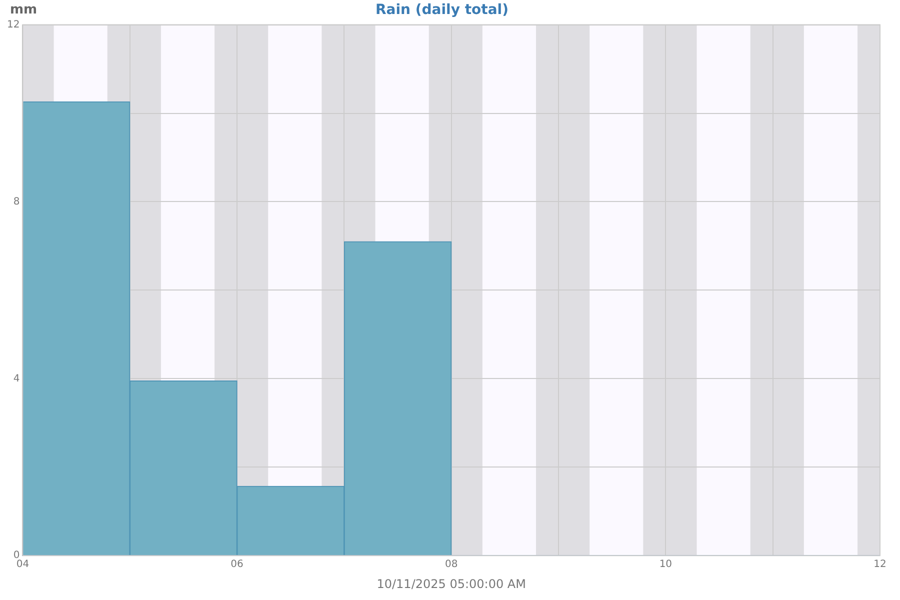 The width and height of the screenshot is (900, 600). I want to click on x-axis-title: 10/11/2025 05:00:00 AM, so click(451, 583).